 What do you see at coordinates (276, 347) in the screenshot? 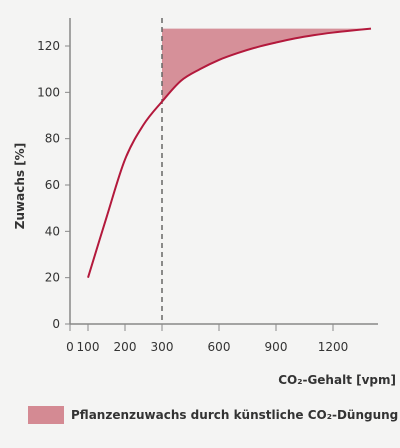
I see `x-tick-label: 900` at bounding box center [276, 347].